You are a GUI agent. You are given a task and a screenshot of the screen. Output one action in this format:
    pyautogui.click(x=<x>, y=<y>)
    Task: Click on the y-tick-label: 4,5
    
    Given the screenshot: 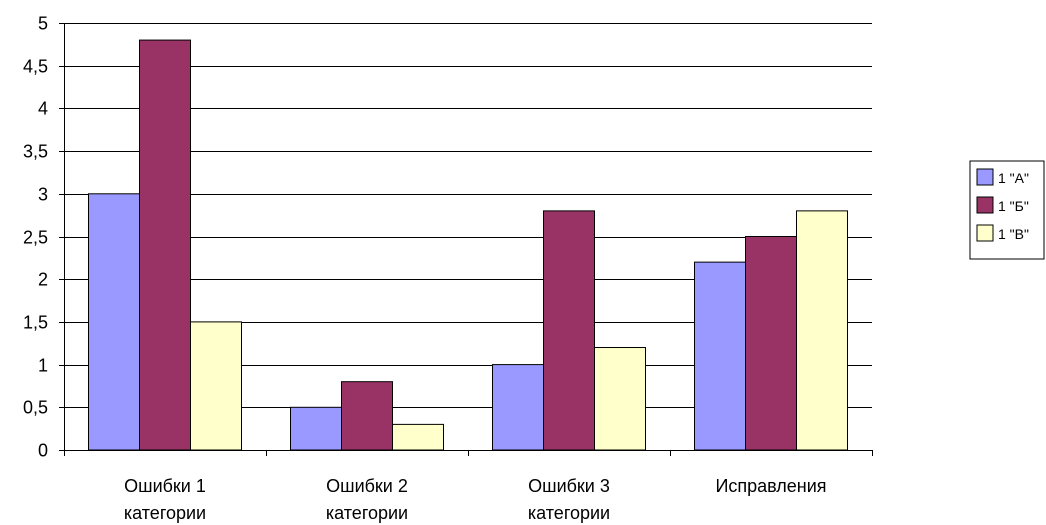 What is the action you would take?
    pyautogui.click(x=35, y=67)
    